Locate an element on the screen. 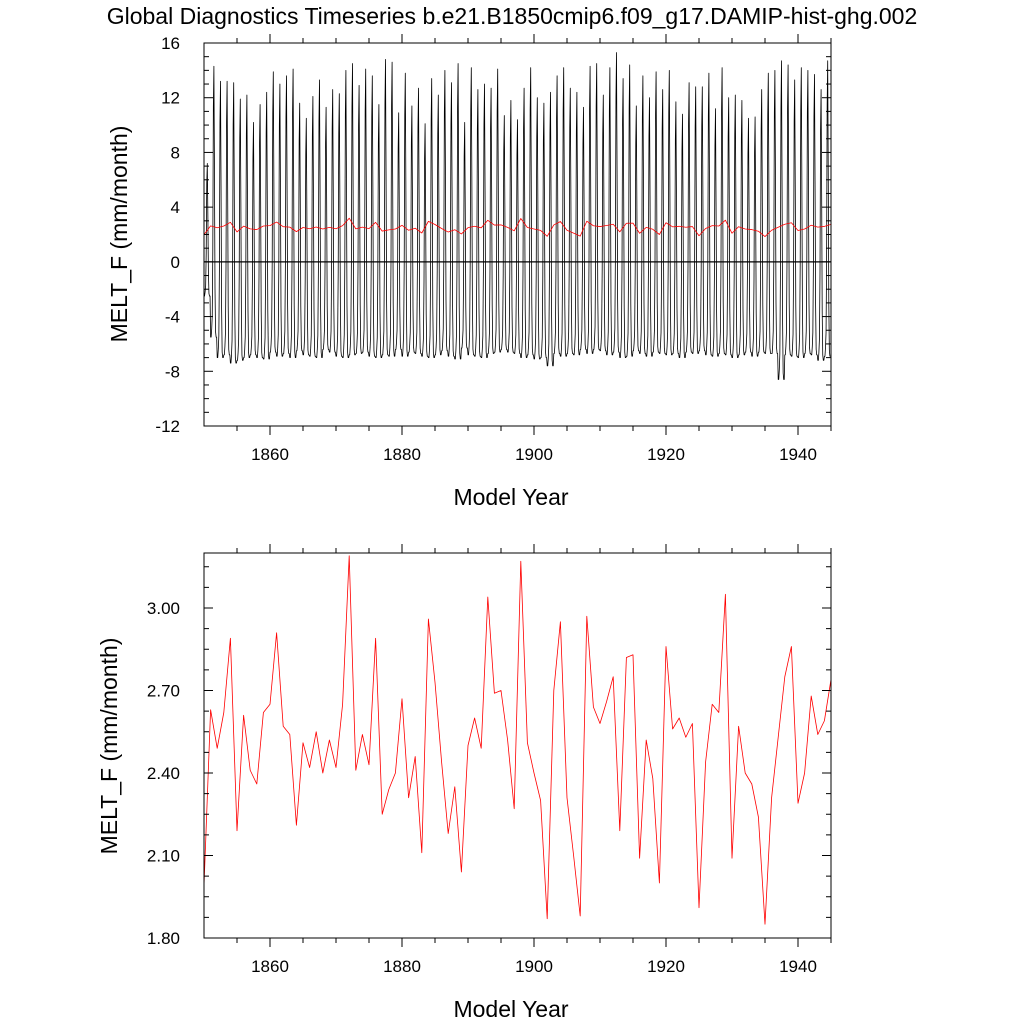  monthly-x-tick-label: 1860 is located at coordinates (270, 454).